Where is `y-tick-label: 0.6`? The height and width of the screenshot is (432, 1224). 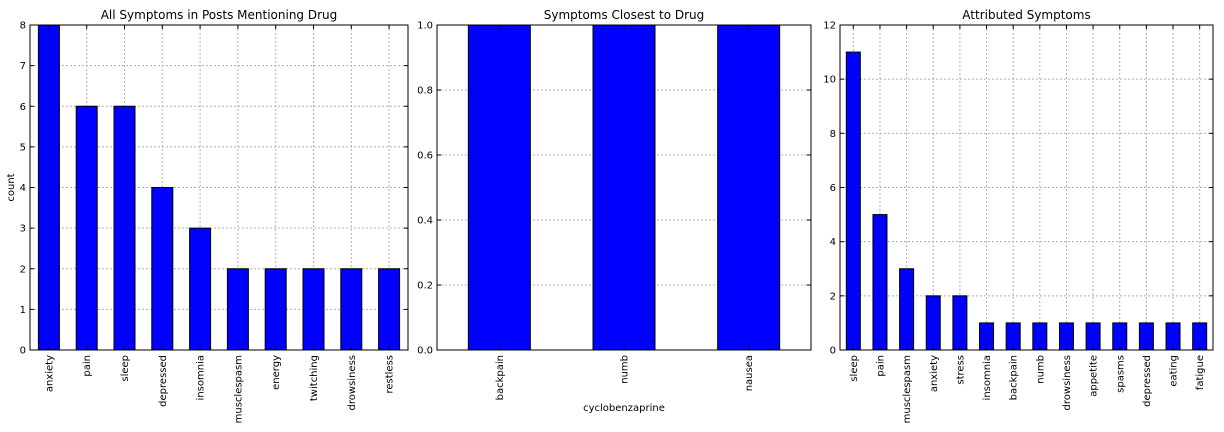
y-tick-label: 0.6 is located at coordinates (425, 156).